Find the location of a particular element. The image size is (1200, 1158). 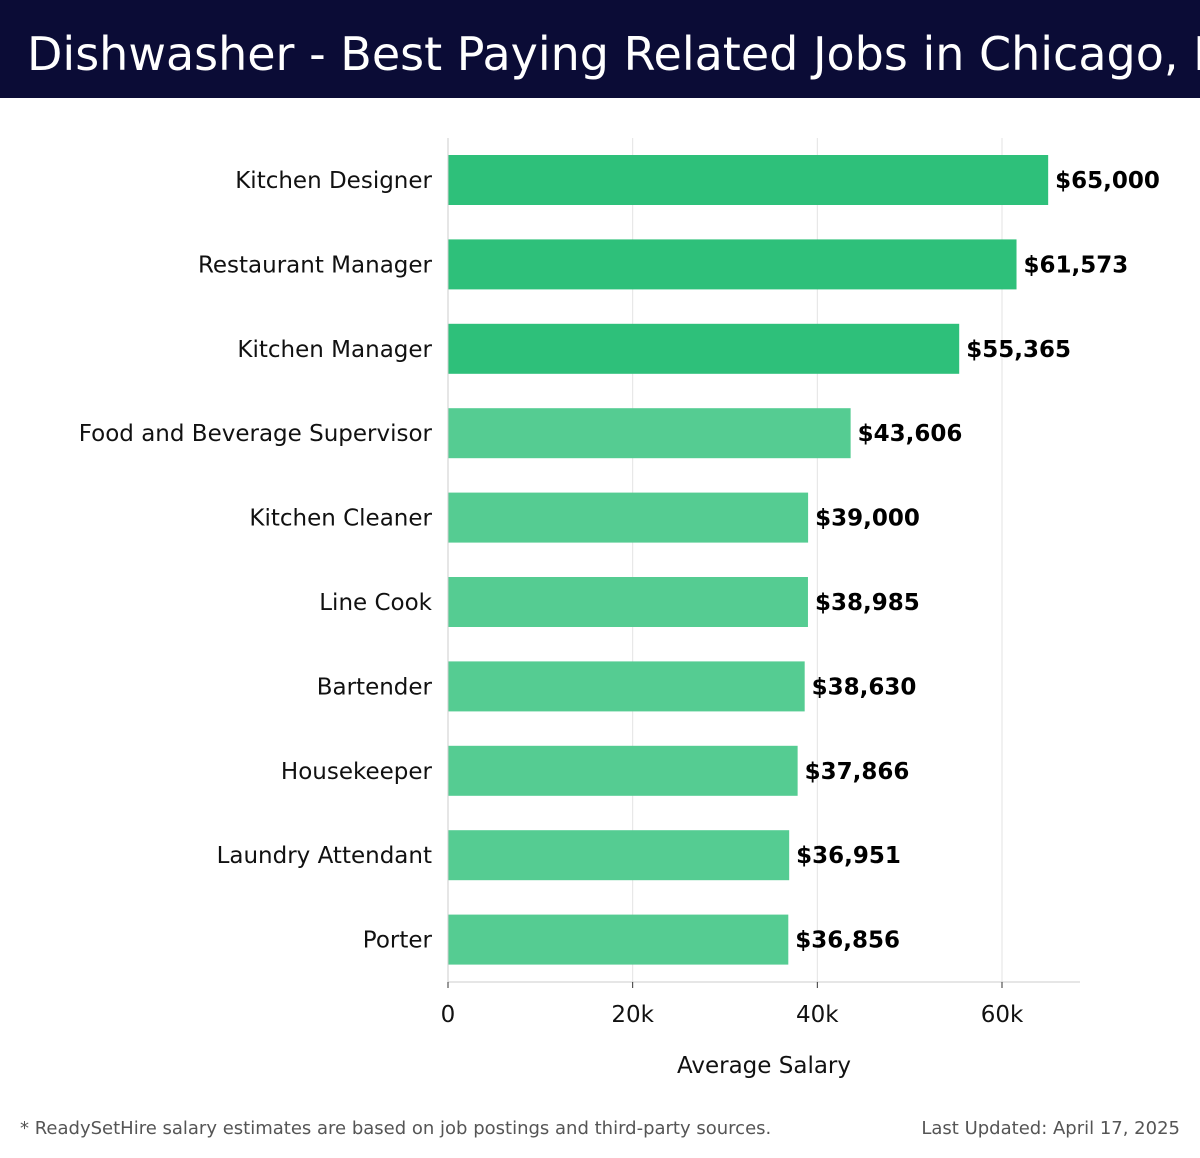

category-label: Bartender is located at coordinates (375, 687).